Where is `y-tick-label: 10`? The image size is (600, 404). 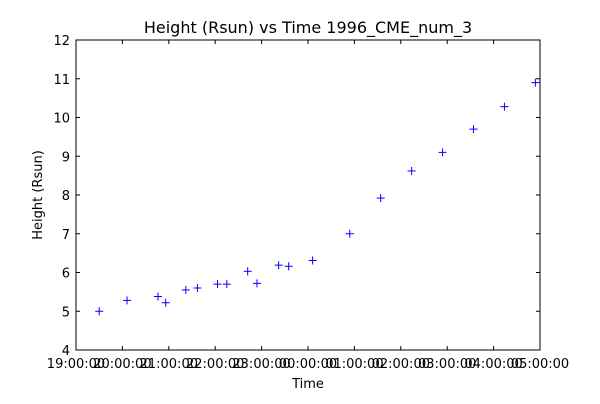 y-tick-label: 10 is located at coordinates (61, 119).